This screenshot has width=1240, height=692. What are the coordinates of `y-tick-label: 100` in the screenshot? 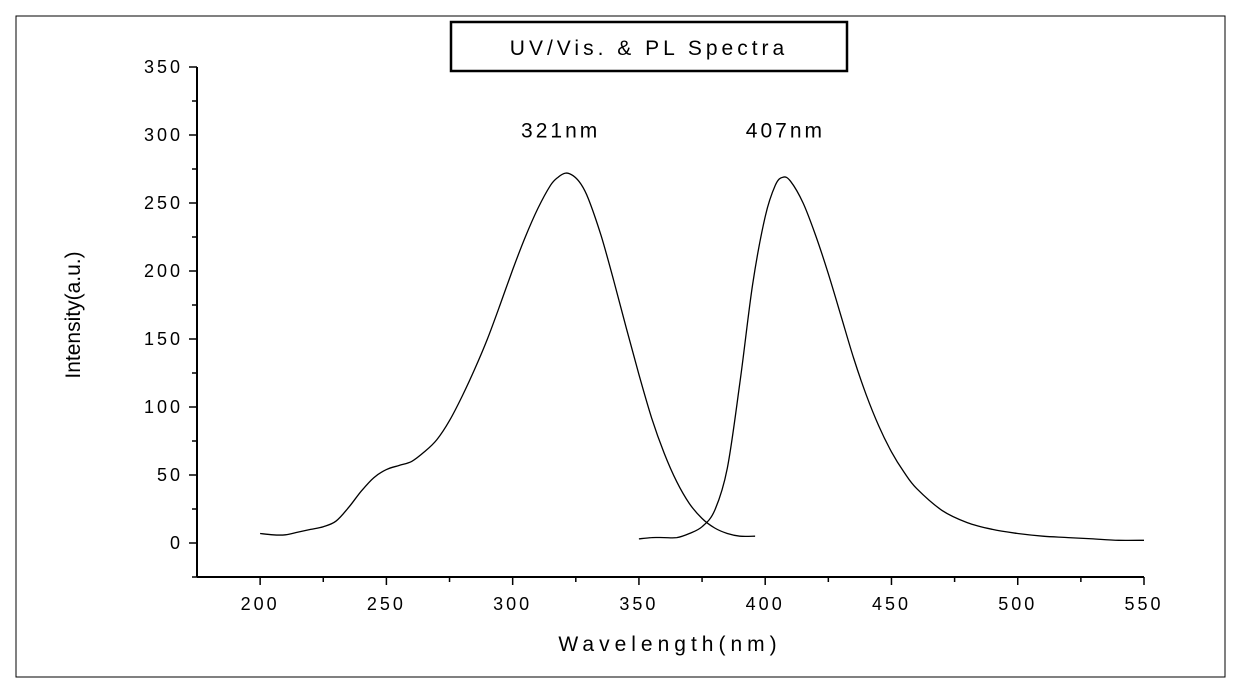 It's located at (163, 407).